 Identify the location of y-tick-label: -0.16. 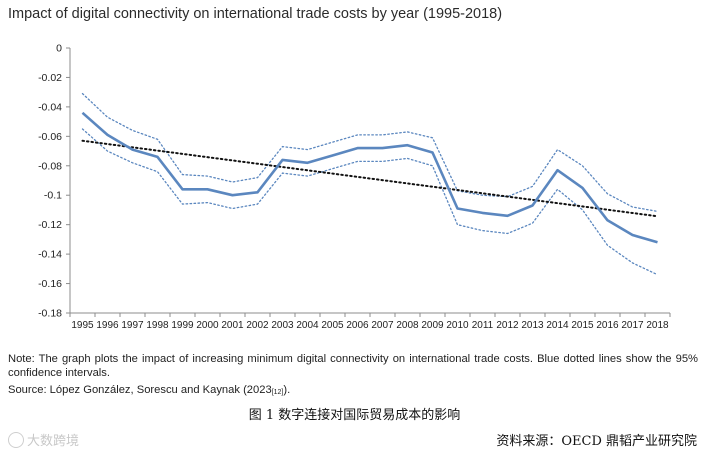
(50, 284).